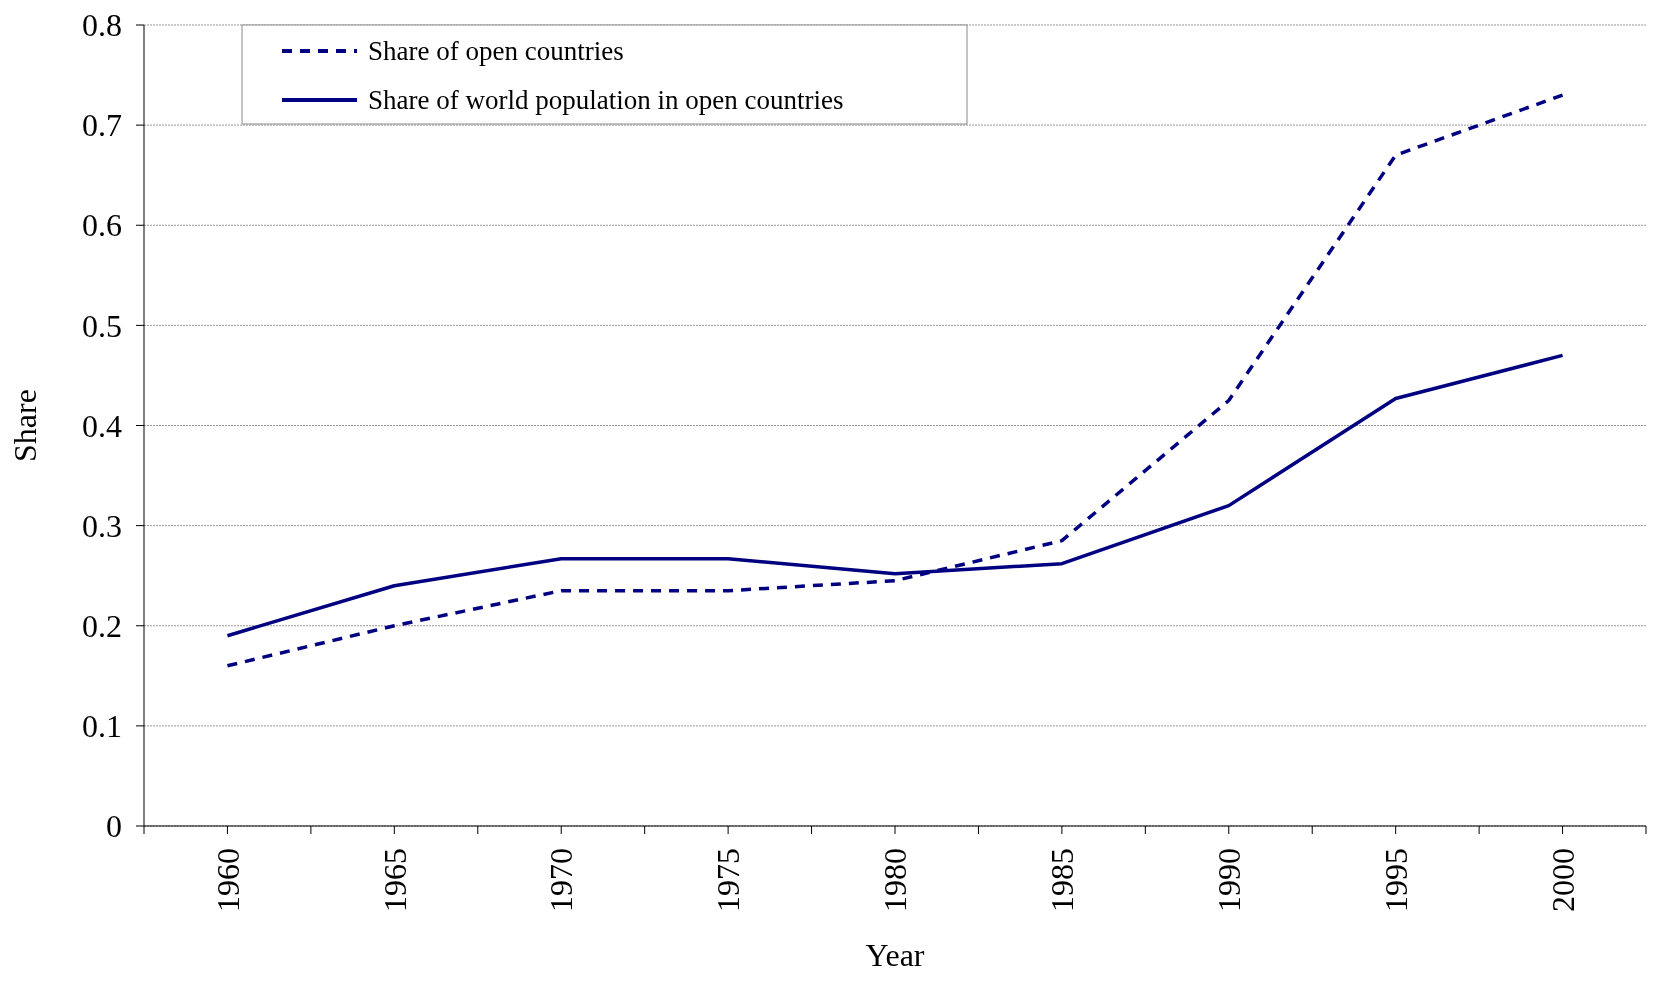 Image resolution: width=1663 pixels, height=987 pixels. Describe the element at coordinates (1228, 880) in the screenshot. I see `x-tick-label: 1990` at that location.